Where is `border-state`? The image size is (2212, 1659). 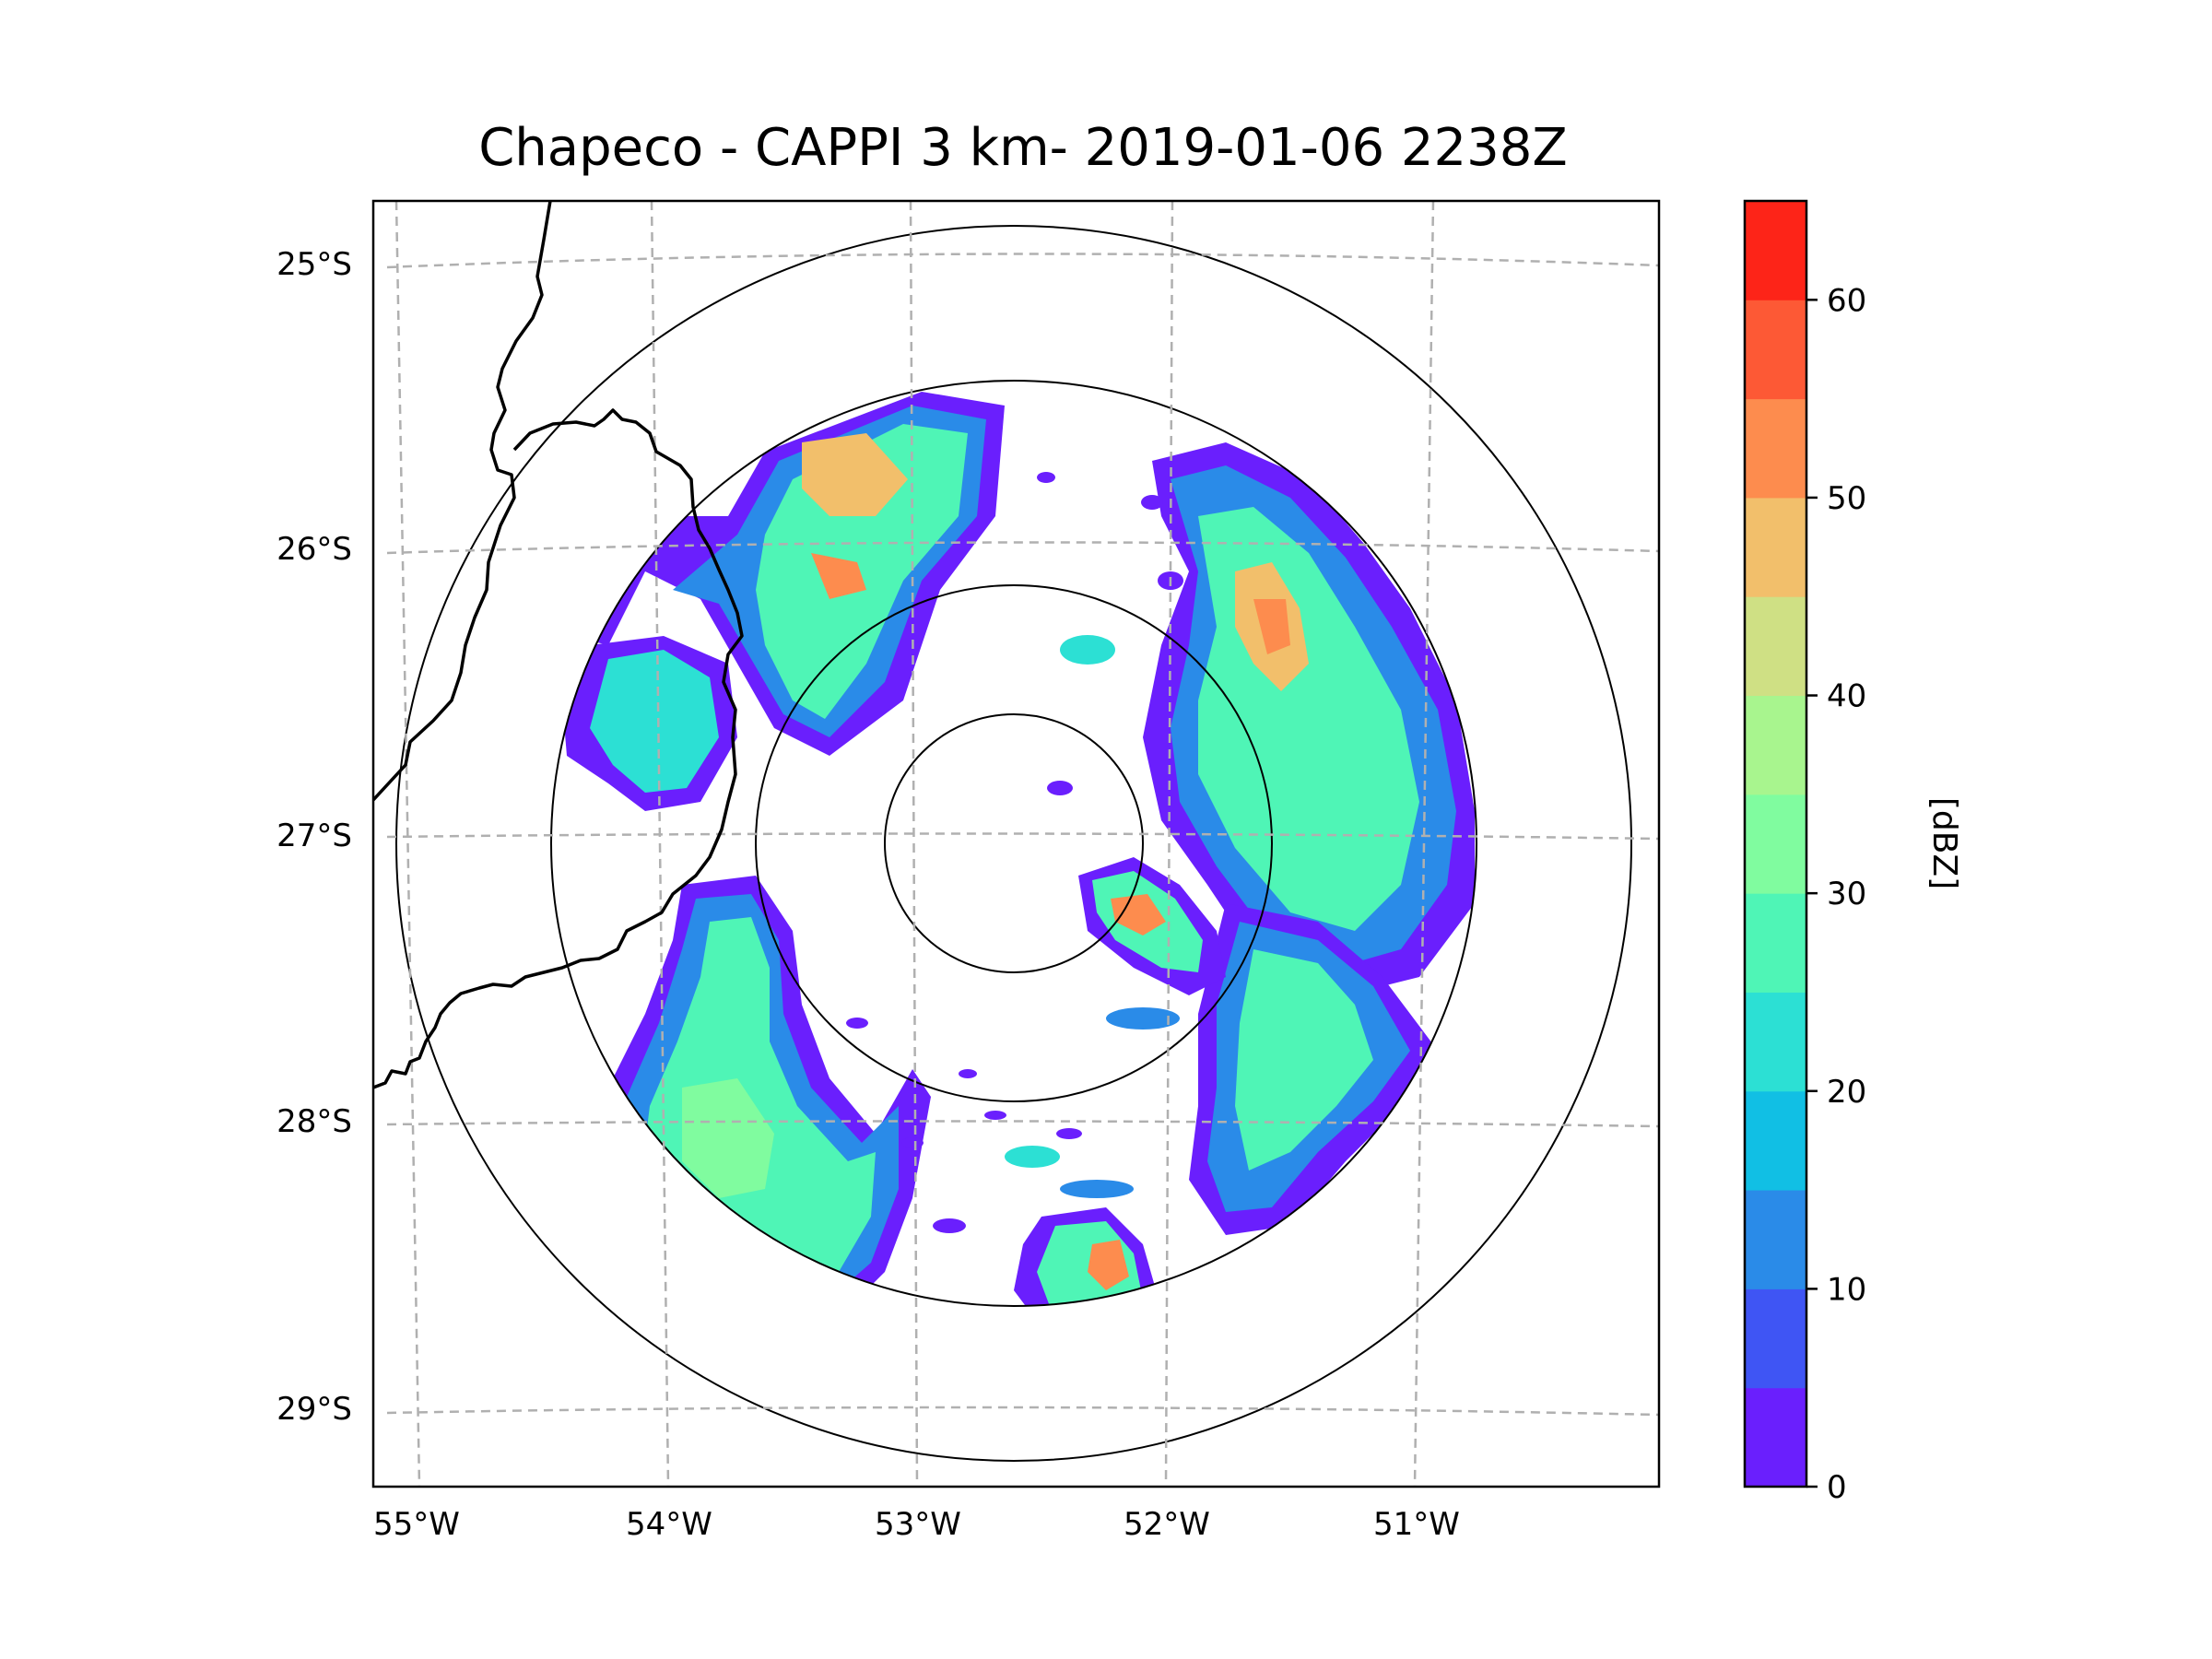
border-state is located at coordinates (558, 748).